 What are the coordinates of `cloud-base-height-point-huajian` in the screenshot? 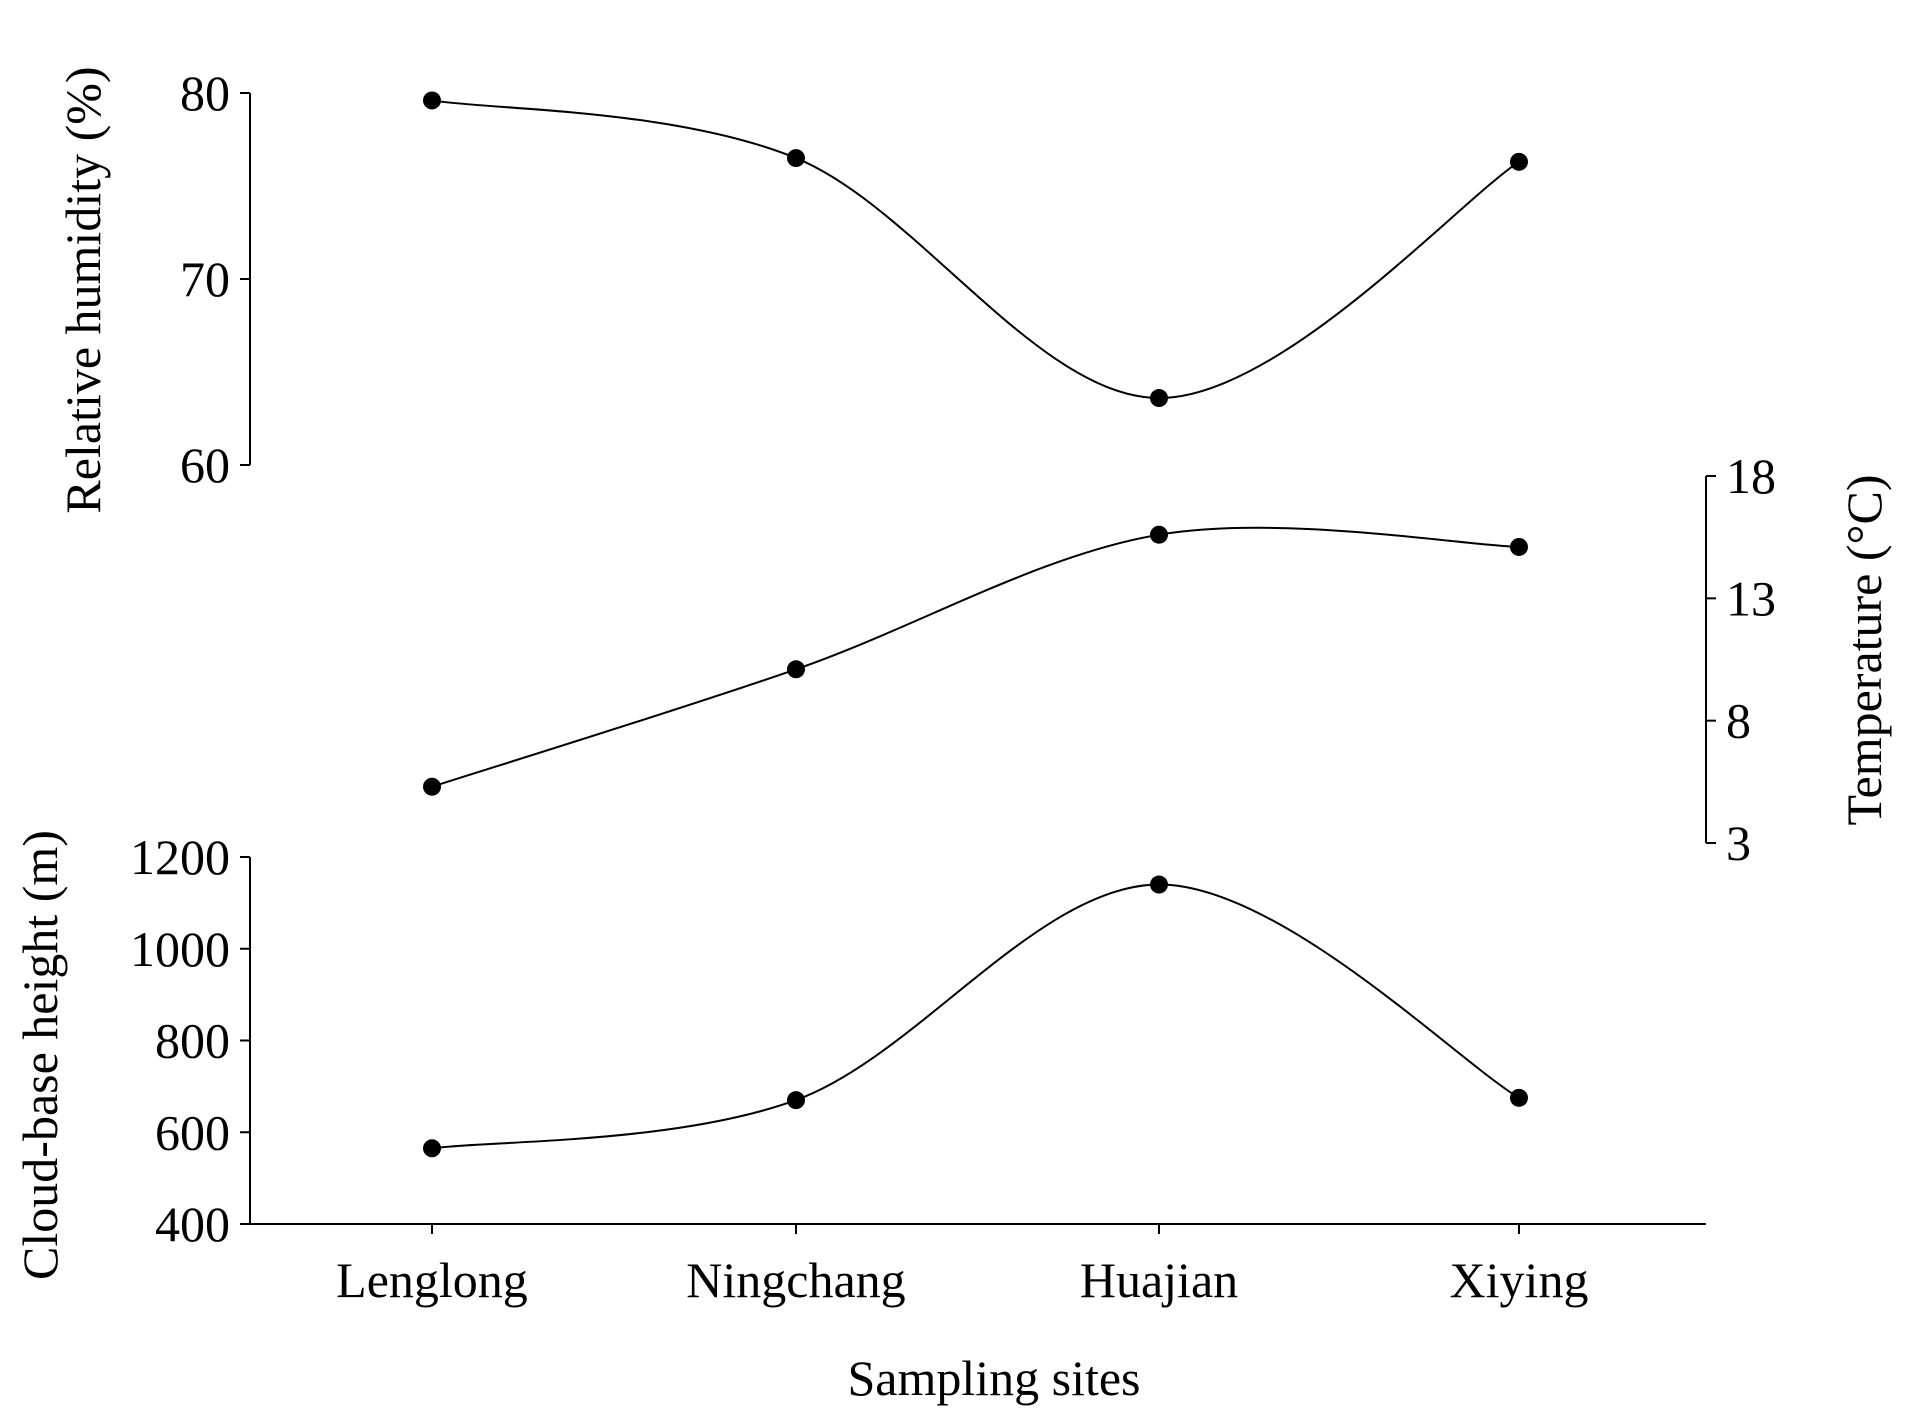 It's located at (1159, 884).